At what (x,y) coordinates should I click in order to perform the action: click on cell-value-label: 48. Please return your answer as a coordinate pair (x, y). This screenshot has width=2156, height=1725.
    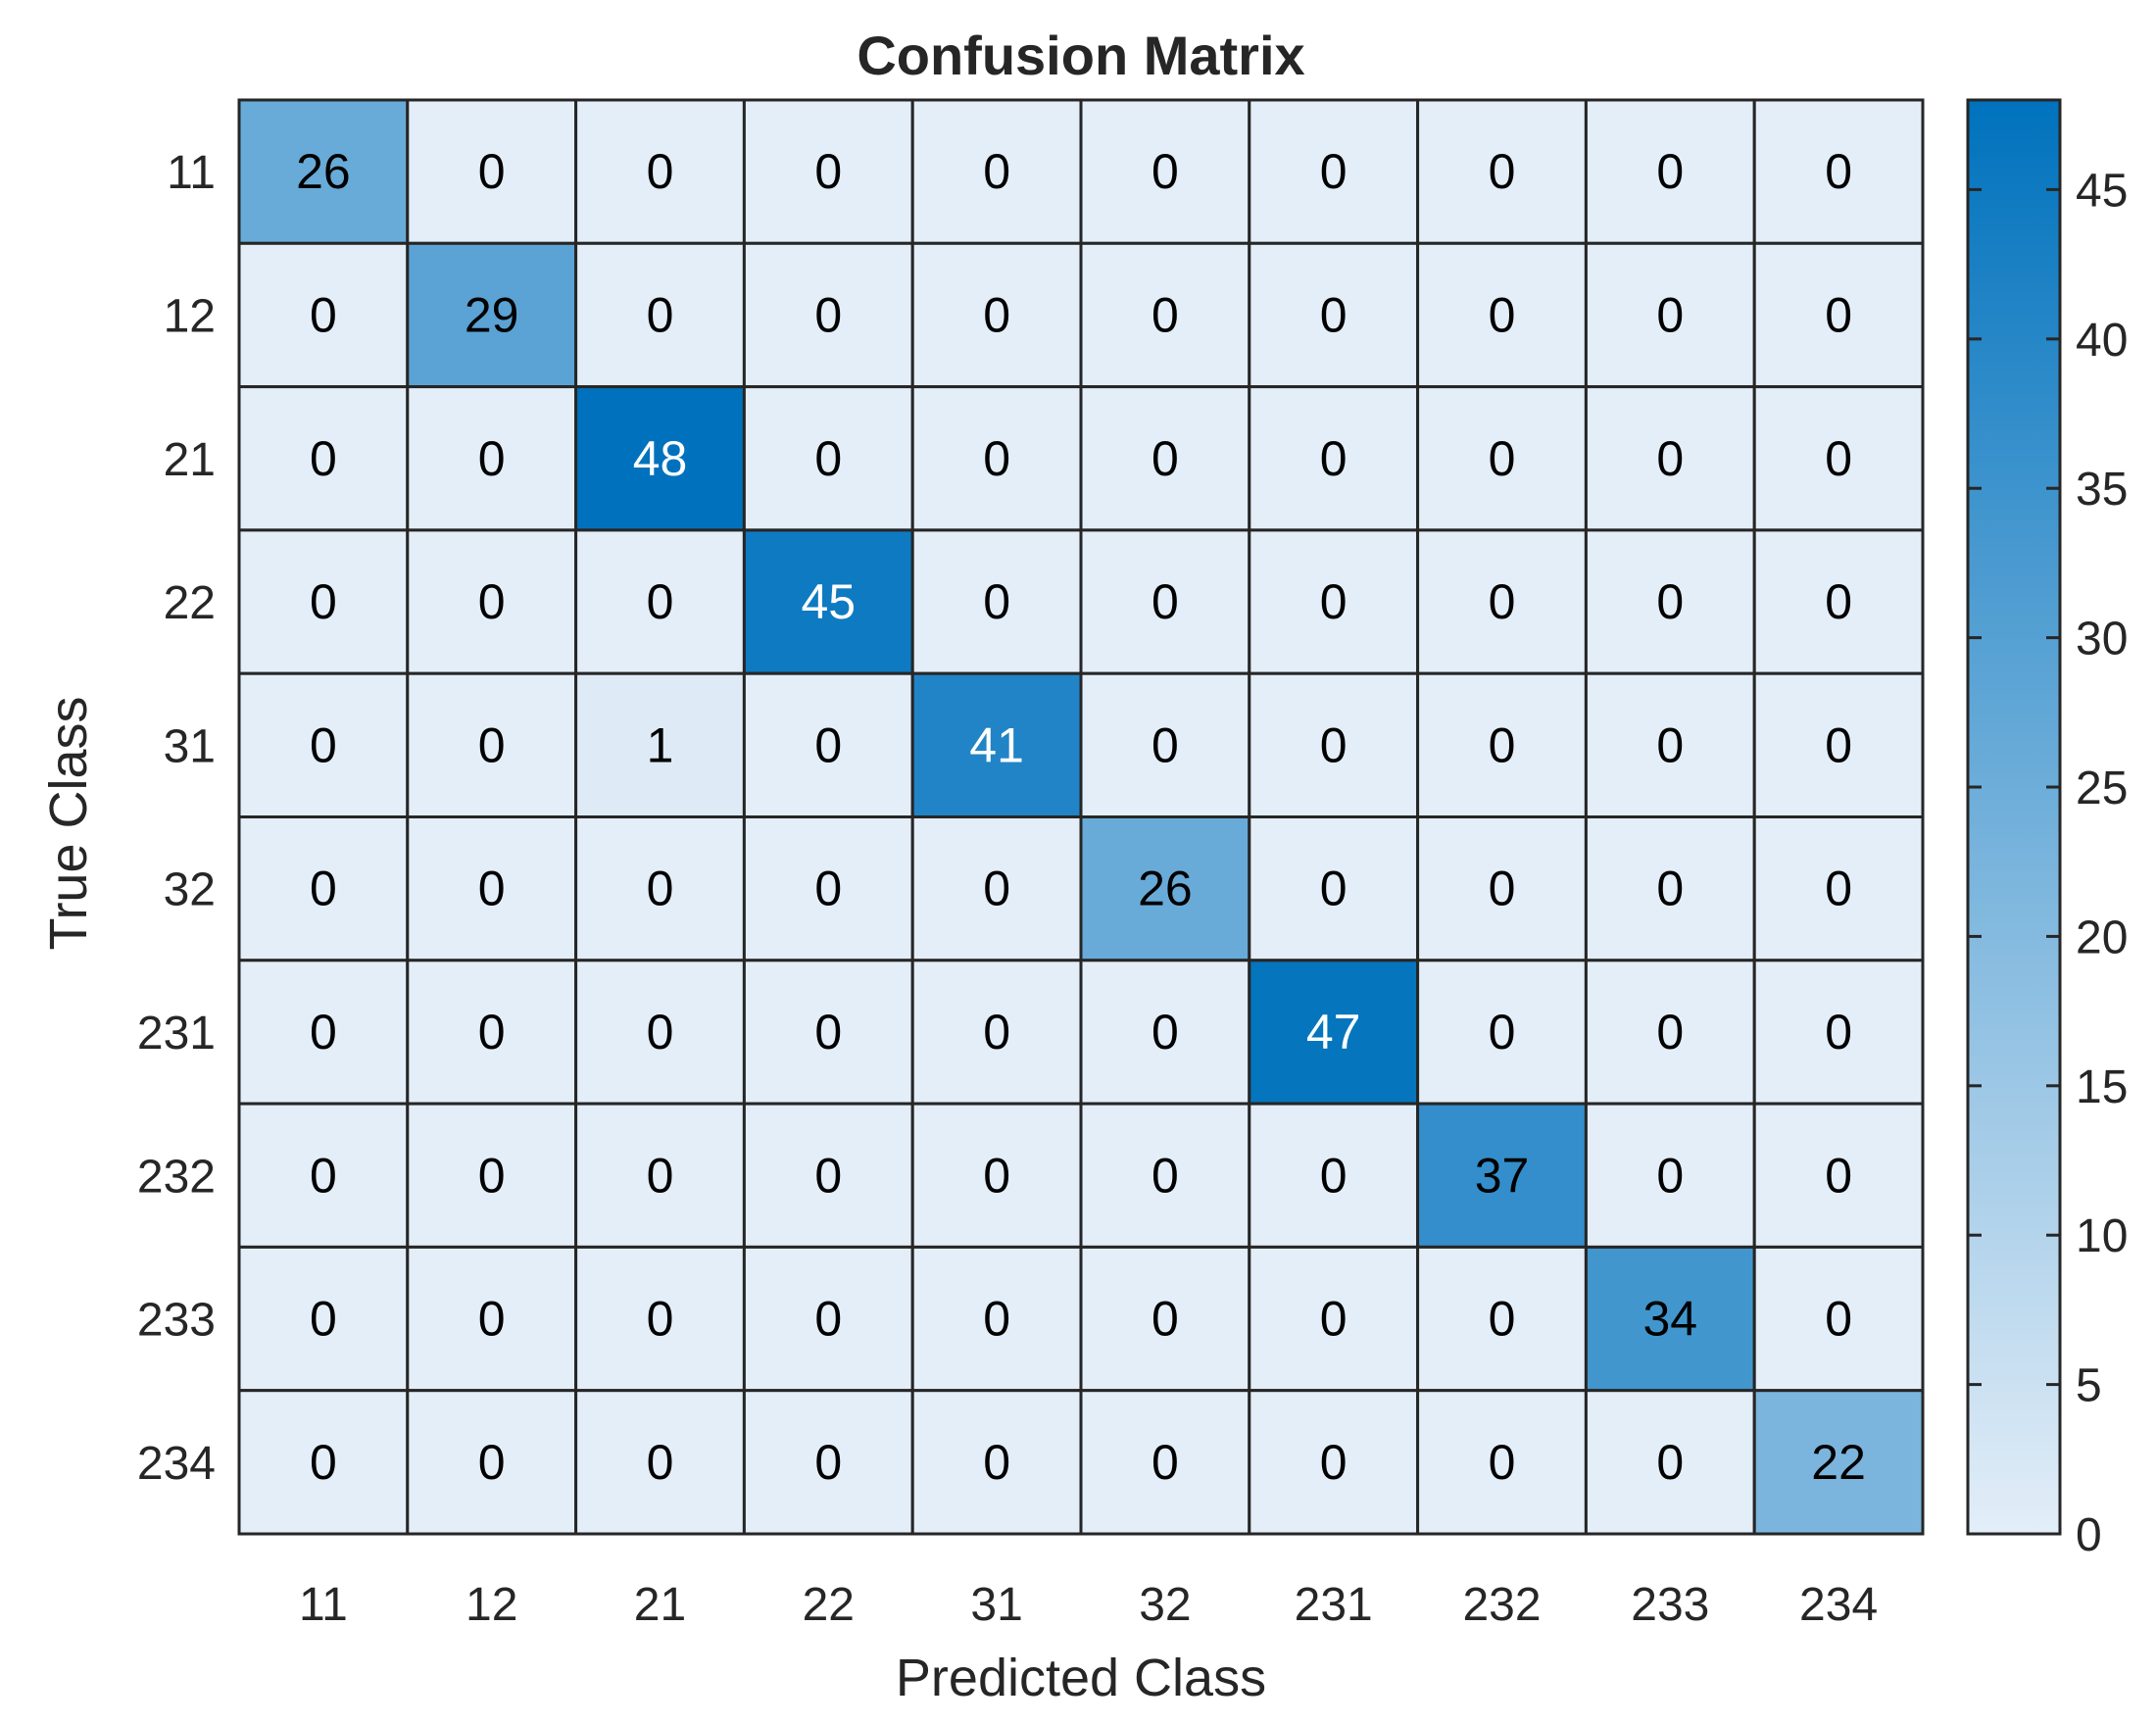
    Looking at the image, I should click on (660, 458).